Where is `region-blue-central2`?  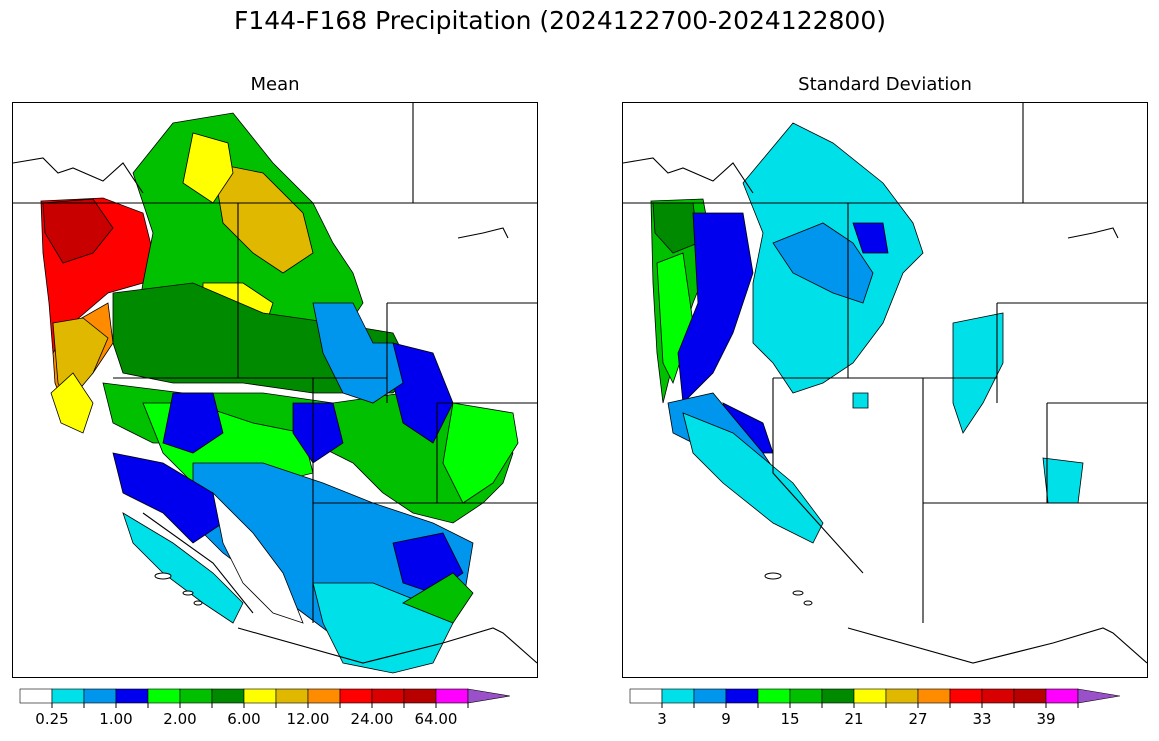
region-blue-central2 is located at coordinates (318, 433).